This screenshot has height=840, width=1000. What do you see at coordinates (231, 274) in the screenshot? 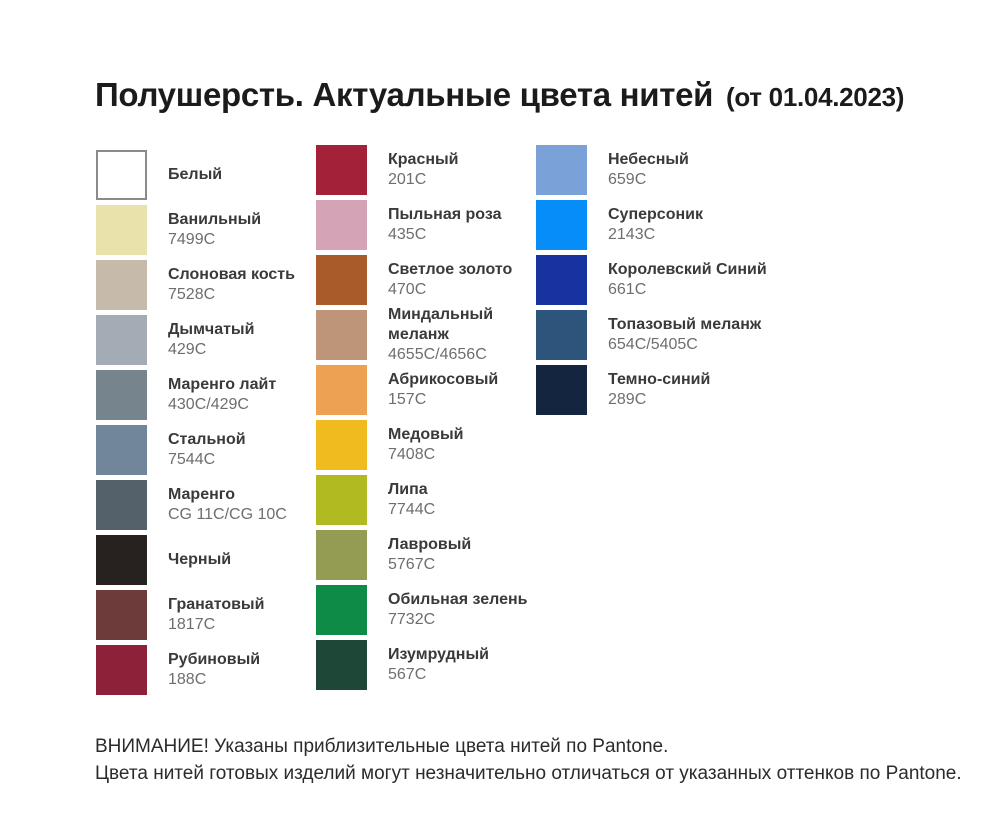
I see `color-name: Слоновая кость` at bounding box center [231, 274].